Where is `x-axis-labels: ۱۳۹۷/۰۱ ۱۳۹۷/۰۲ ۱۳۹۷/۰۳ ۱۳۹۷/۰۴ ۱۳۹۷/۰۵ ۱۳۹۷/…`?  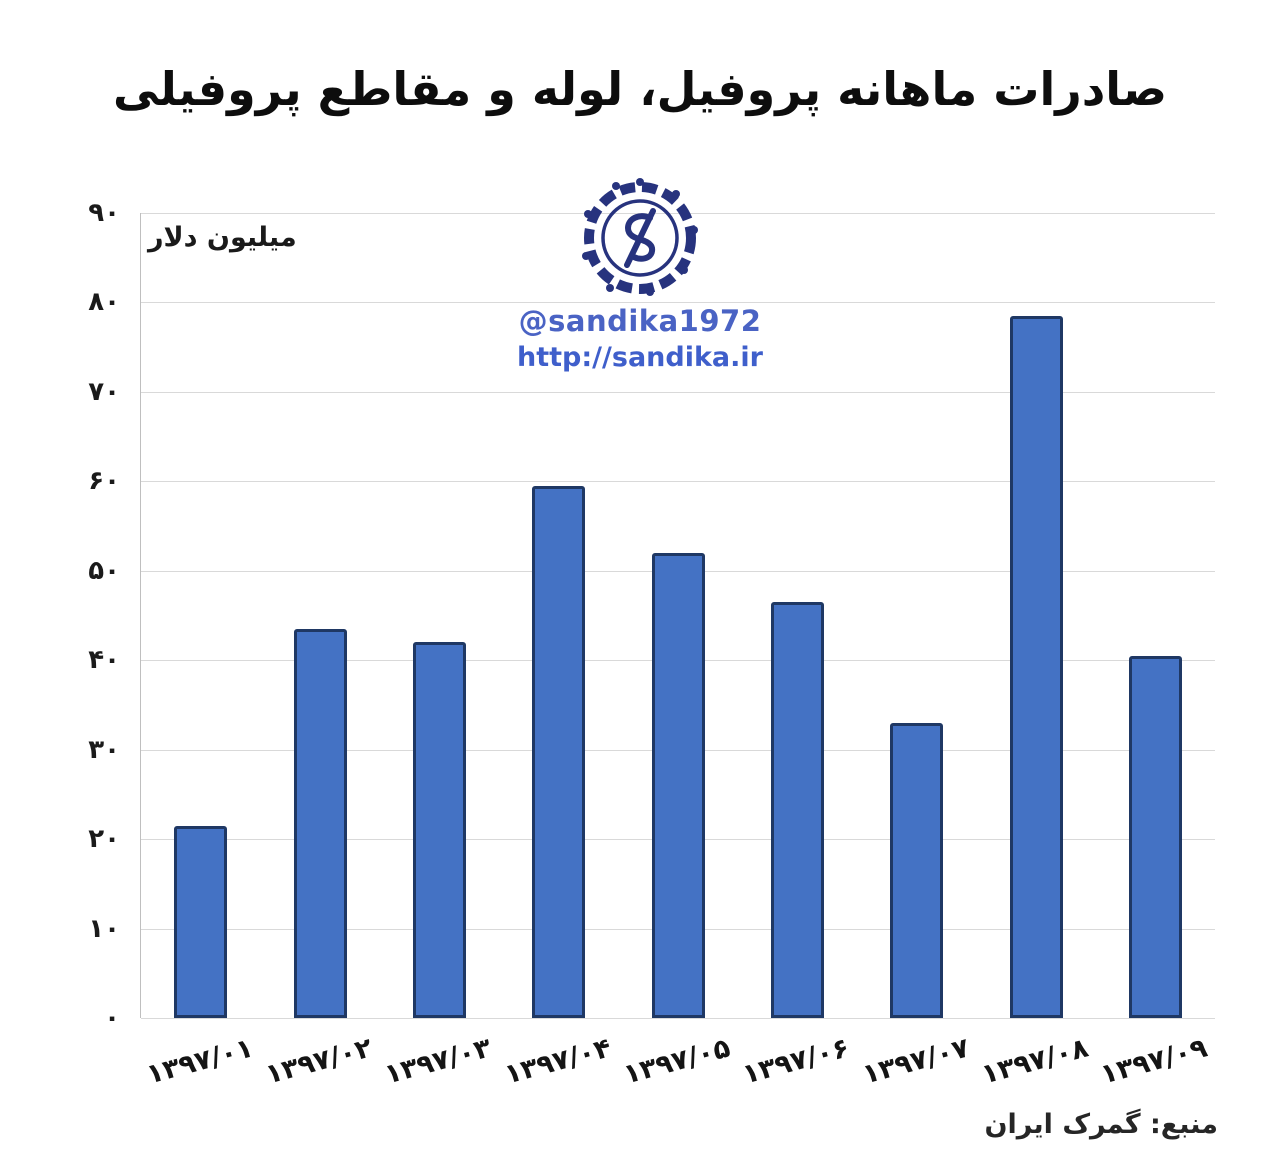
x-axis-labels: ۱۳۹۷/۰۱ ۱۳۹۷/۰۲ ۱۳۹۷/۰۳ ۱۳۹۷/۰۴ ۱۳۹۷/۰۵ ۱۳۹۷/… is located at coordinates (677, 1066).